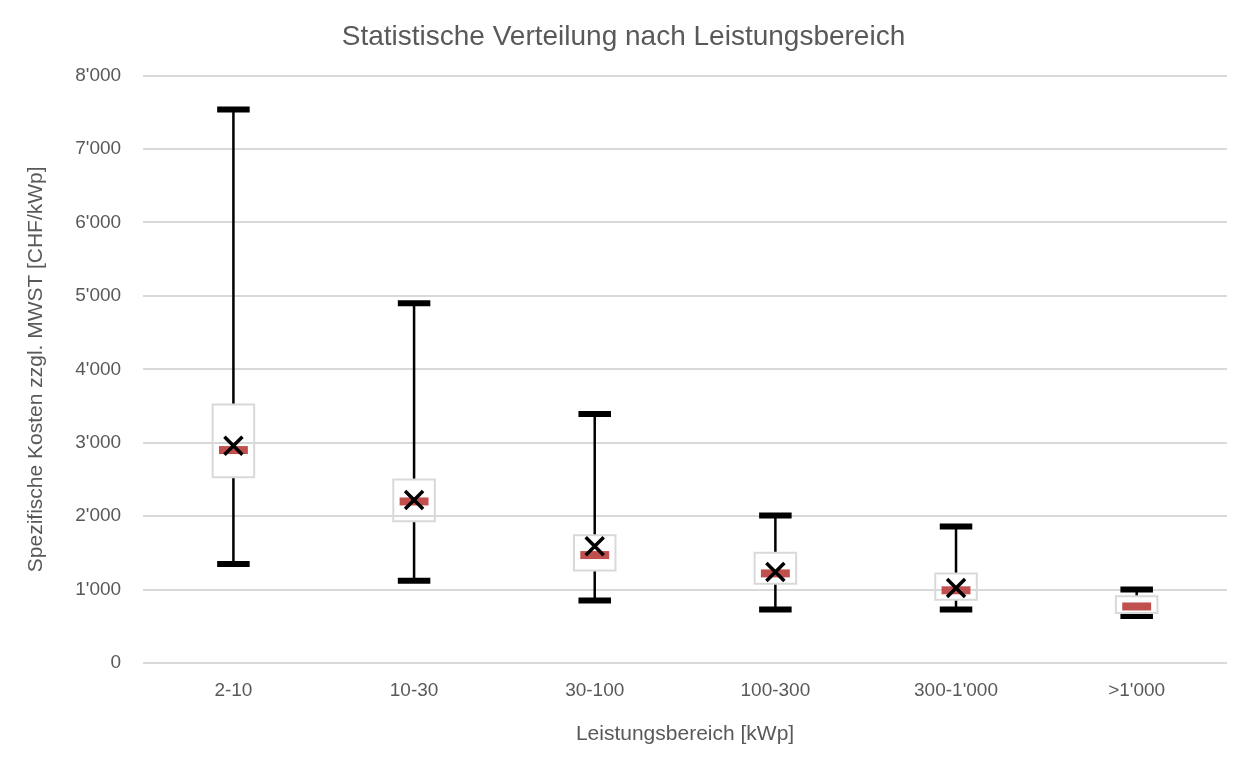  I want to click on y-tick-label: 2'000, so click(98, 515).